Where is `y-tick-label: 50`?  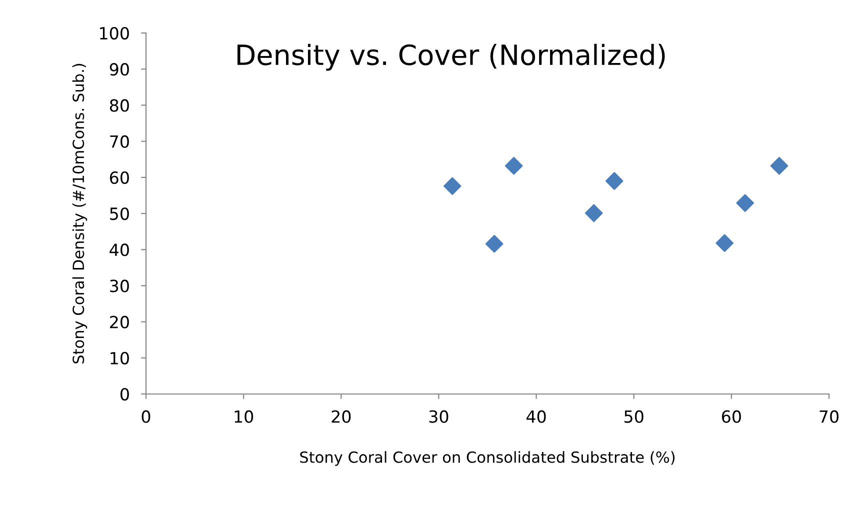 y-tick-label: 50 is located at coordinates (119, 213).